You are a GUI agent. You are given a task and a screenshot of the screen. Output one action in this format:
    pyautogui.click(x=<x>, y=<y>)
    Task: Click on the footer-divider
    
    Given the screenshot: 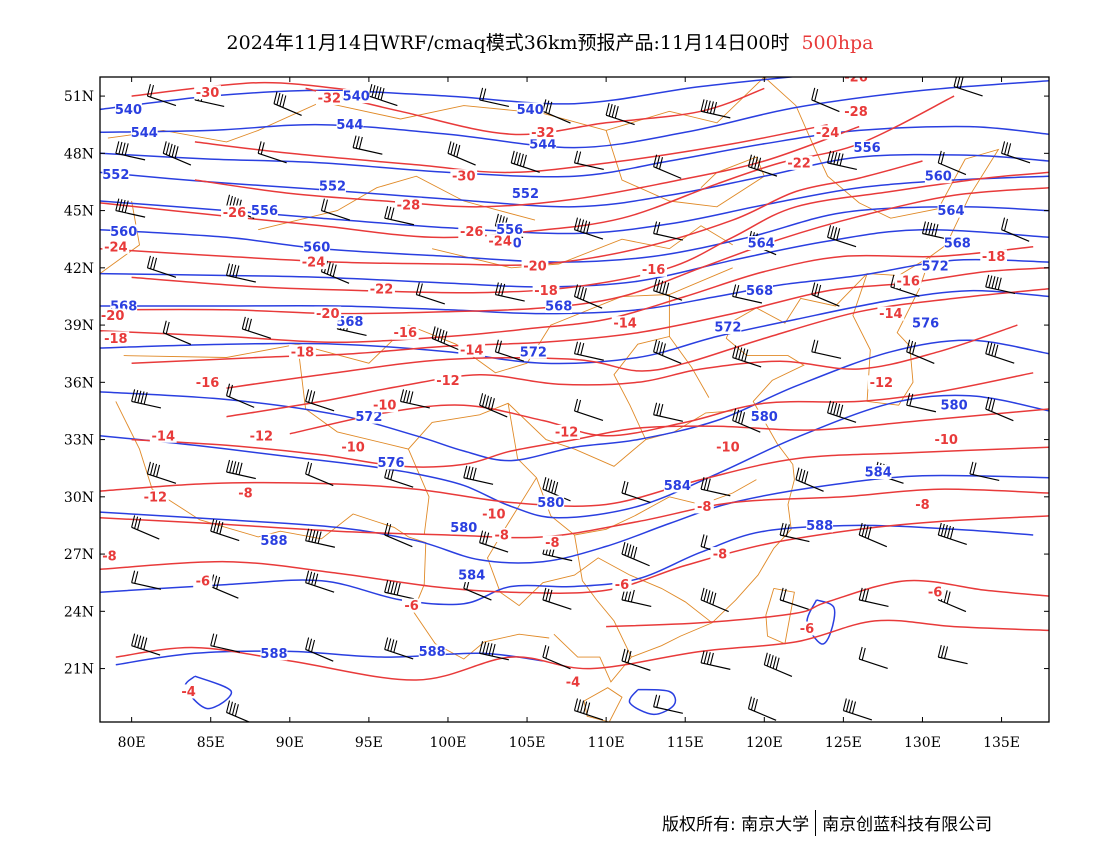 What is the action you would take?
    pyautogui.click(x=815, y=823)
    